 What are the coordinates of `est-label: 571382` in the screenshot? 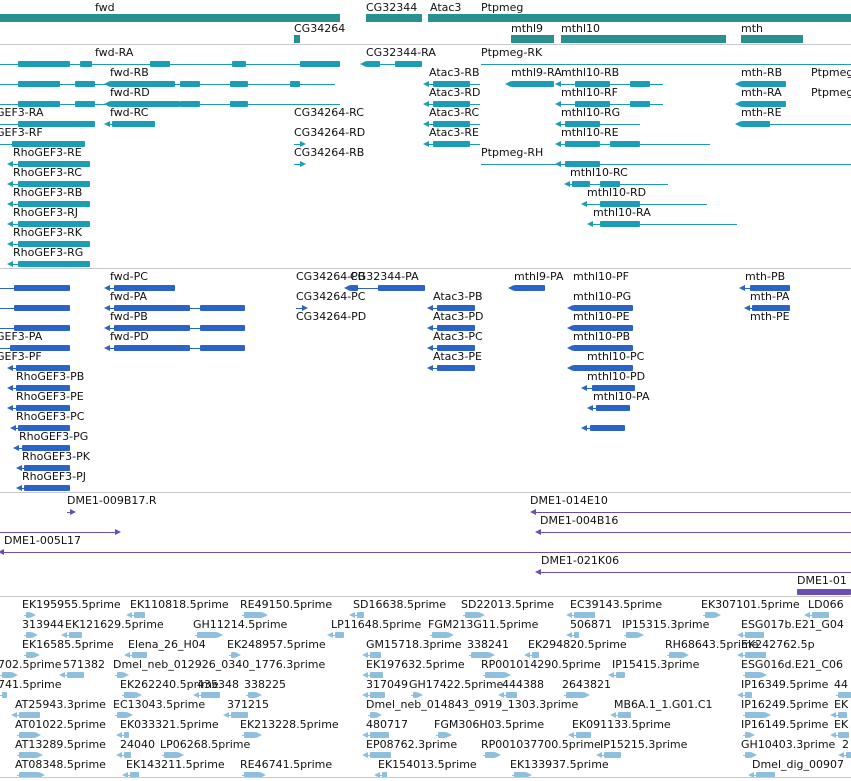 It's located at (84, 664).